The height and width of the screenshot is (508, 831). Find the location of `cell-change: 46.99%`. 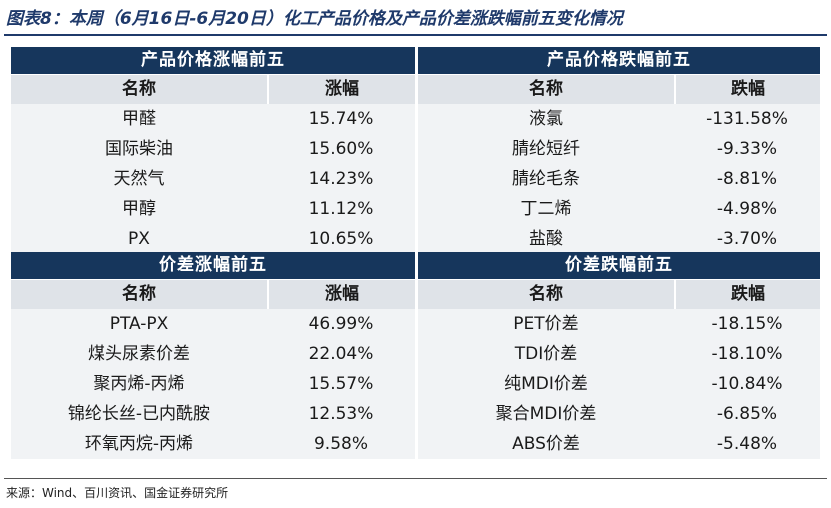

cell-change: 46.99% is located at coordinates (341, 324).